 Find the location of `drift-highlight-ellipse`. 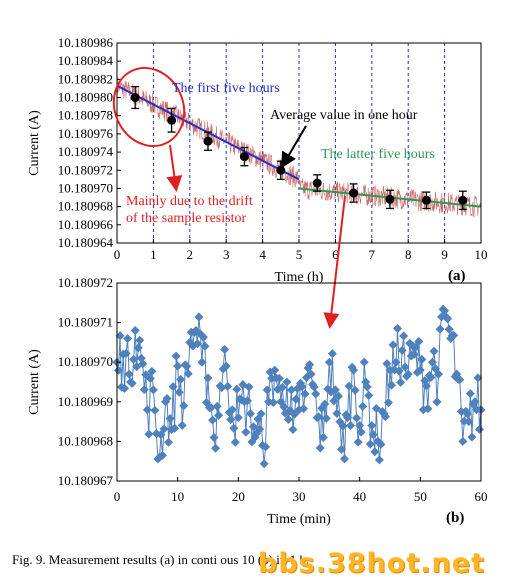

drift-highlight-ellipse is located at coordinates (149, 107).